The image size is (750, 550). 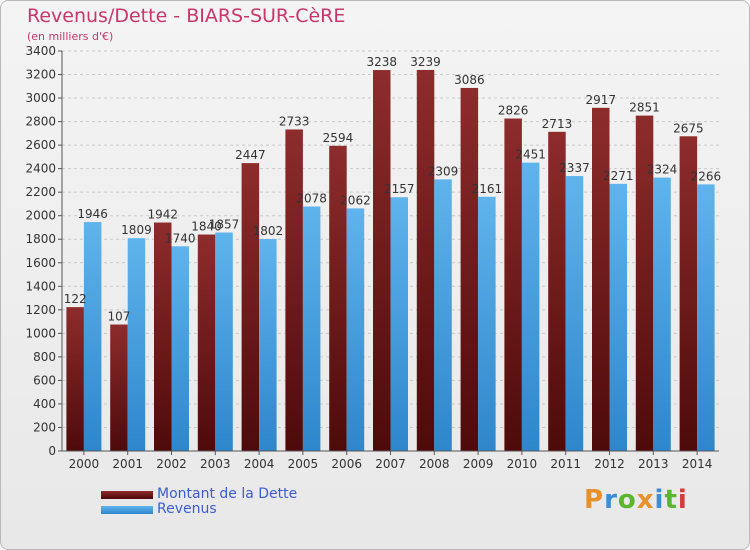 I want to click on x-tick-label: 2001, so click(x=127, y=464).